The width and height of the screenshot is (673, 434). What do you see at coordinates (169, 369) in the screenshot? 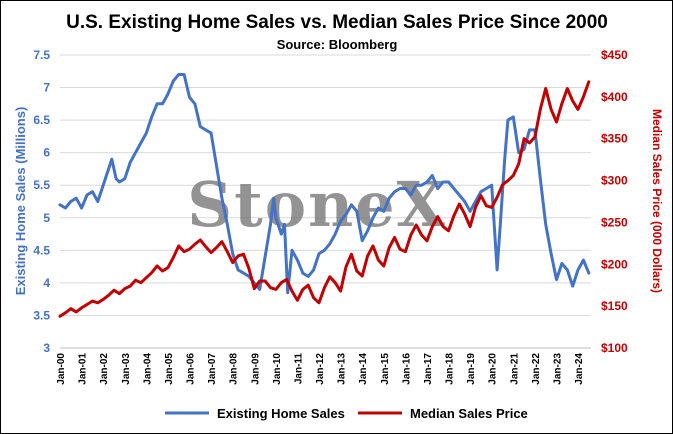
I see `x-tick-label: Jan-05` at bounding box center [169, 369].